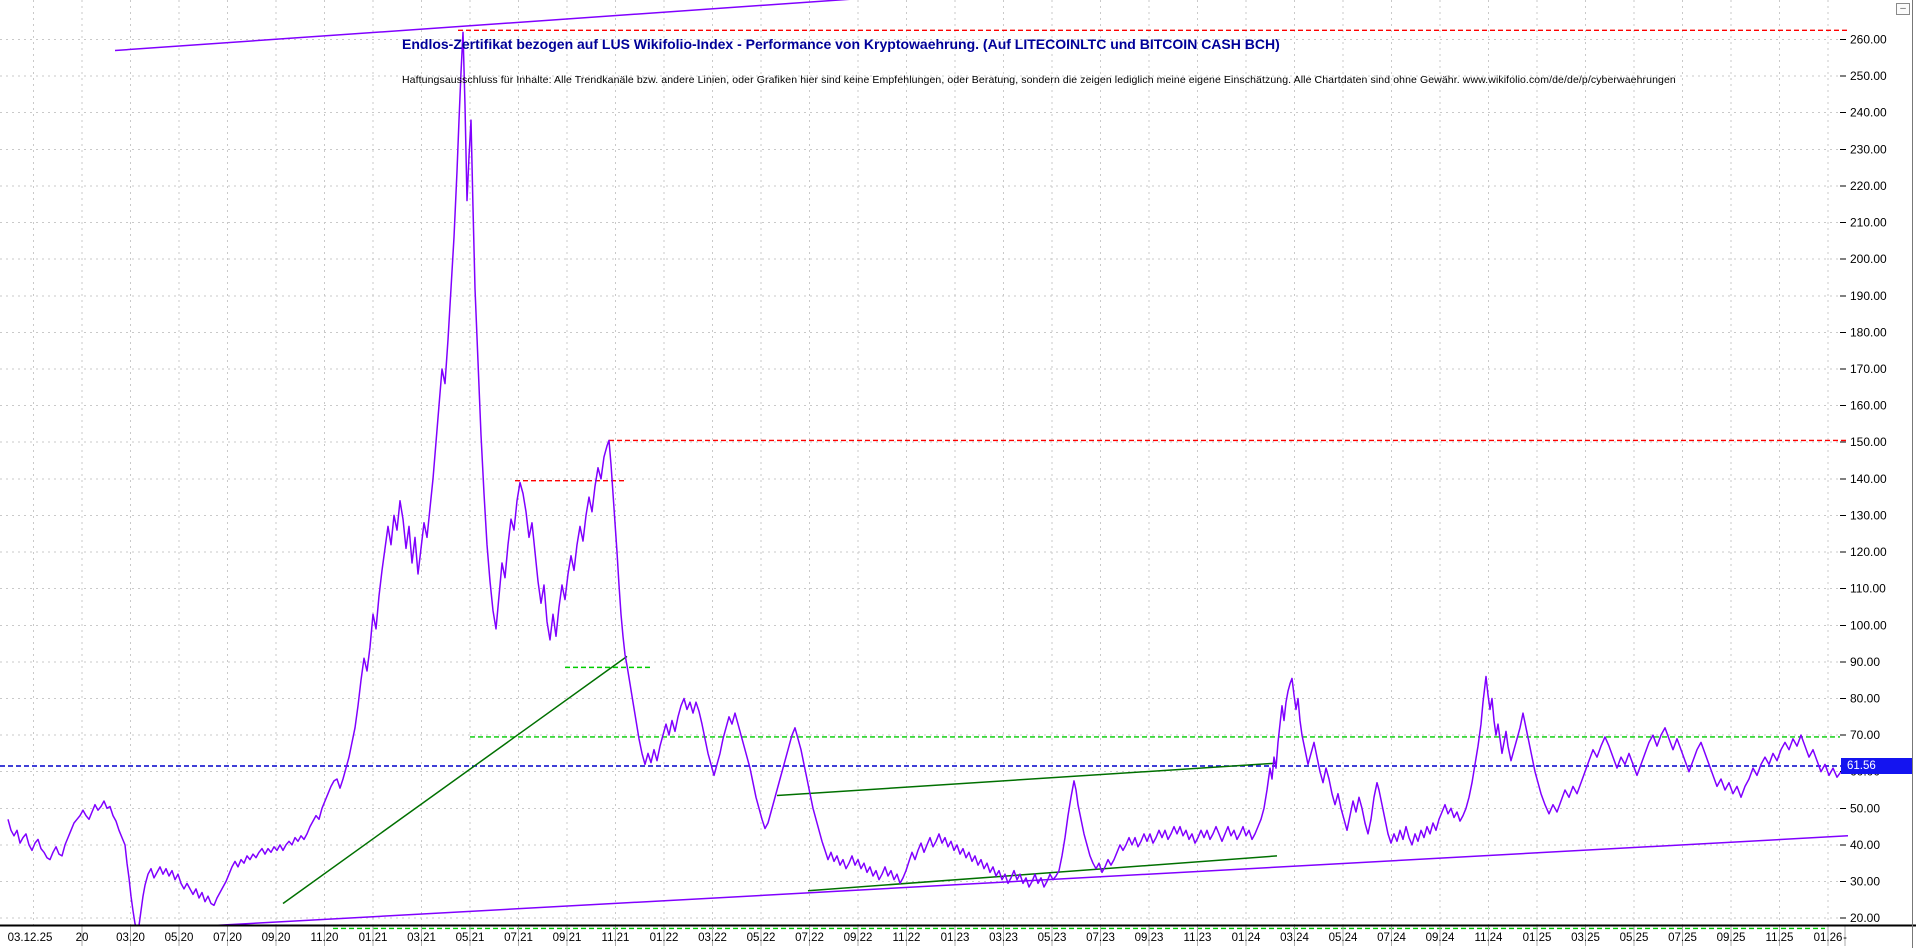  Describe the element at coordinates (455, 780) in the screenshot. I see `support-2020-2021-trendline` at that location.